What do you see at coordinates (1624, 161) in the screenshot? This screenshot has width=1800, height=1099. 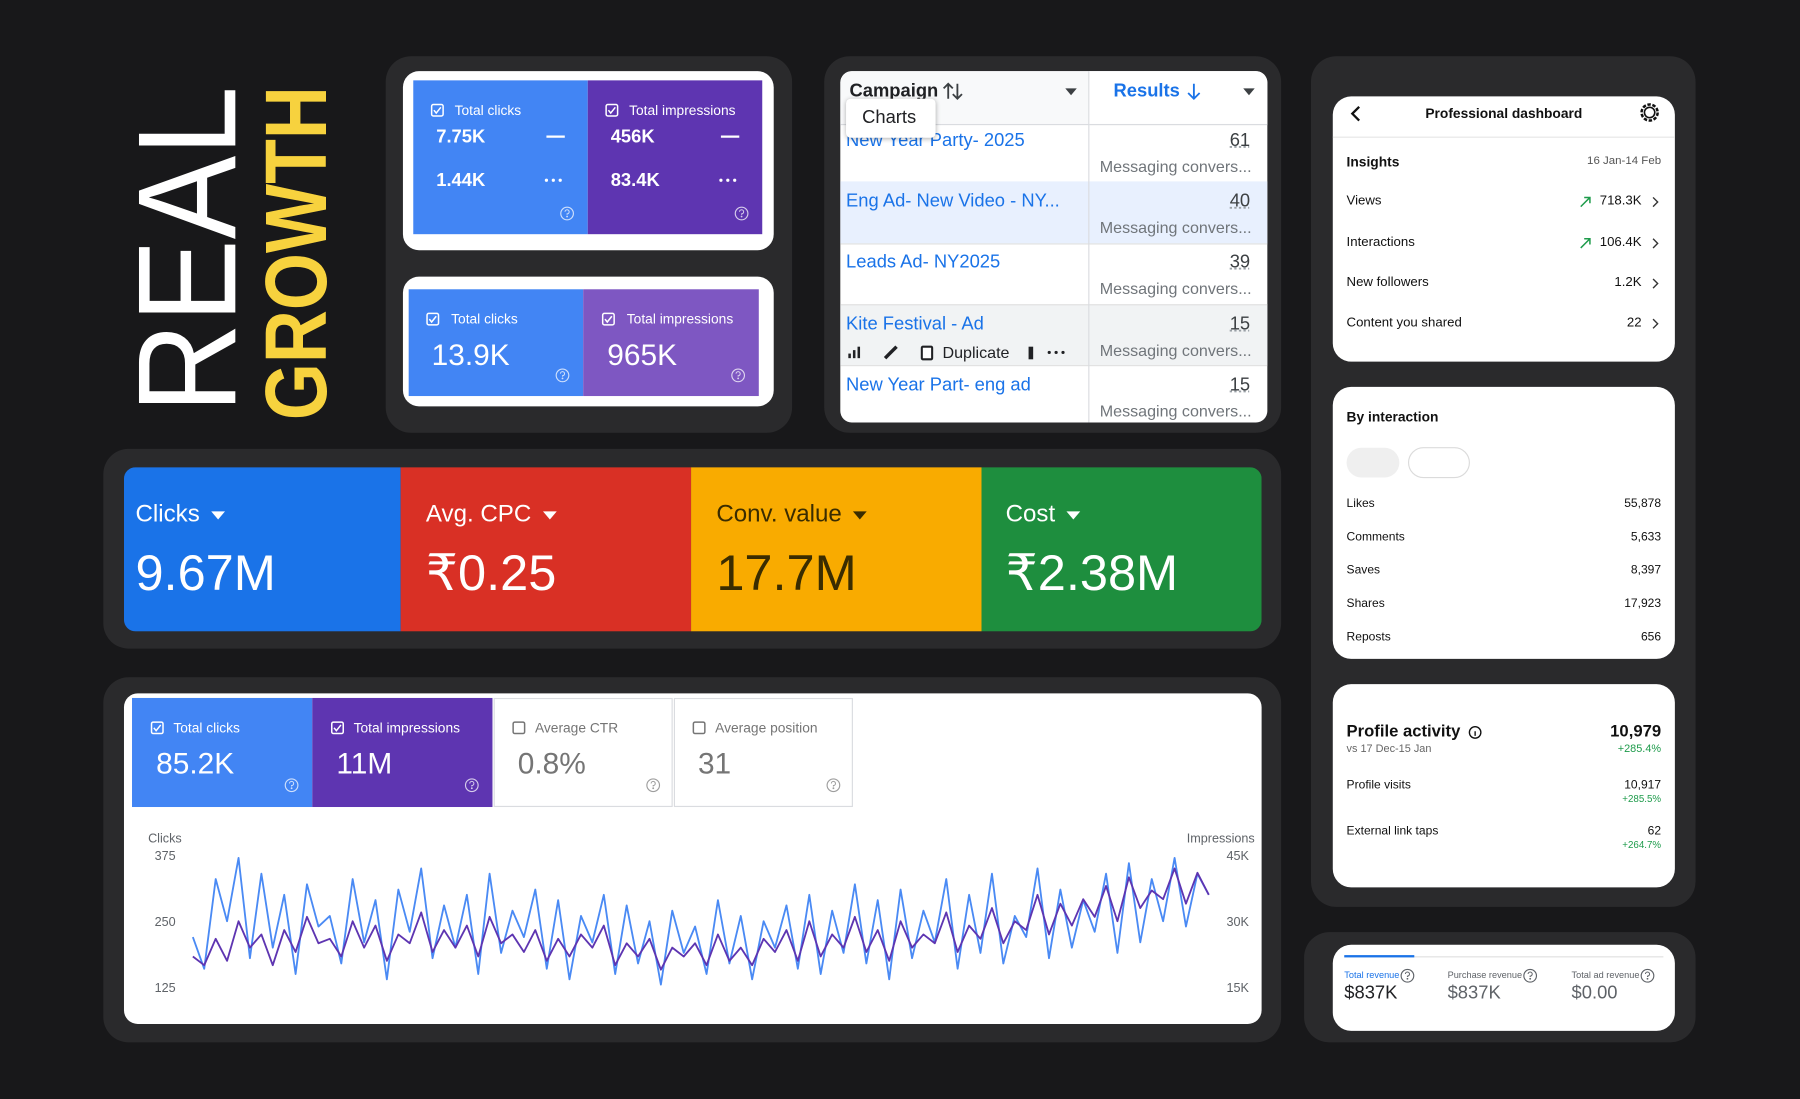 I see `date-range: 16 Jan-14 Feb` at bounding box center [1624, 161].